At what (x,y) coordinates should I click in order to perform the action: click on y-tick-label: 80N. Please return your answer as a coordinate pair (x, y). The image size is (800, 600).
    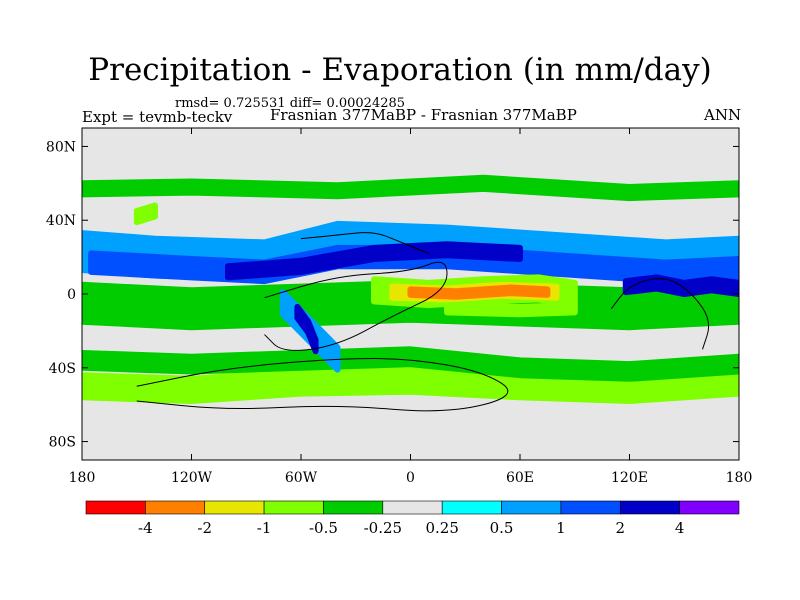
    Looking at the image, I should click on (61, 147).